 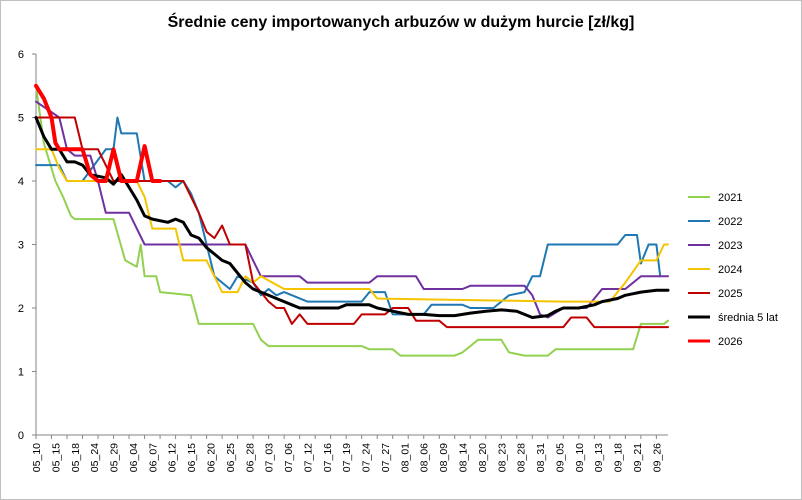 What do you see at coordinates (619, 457) in the screenshot?
I see `x-tick-label: 09_18` at bounding box center [619, 457].